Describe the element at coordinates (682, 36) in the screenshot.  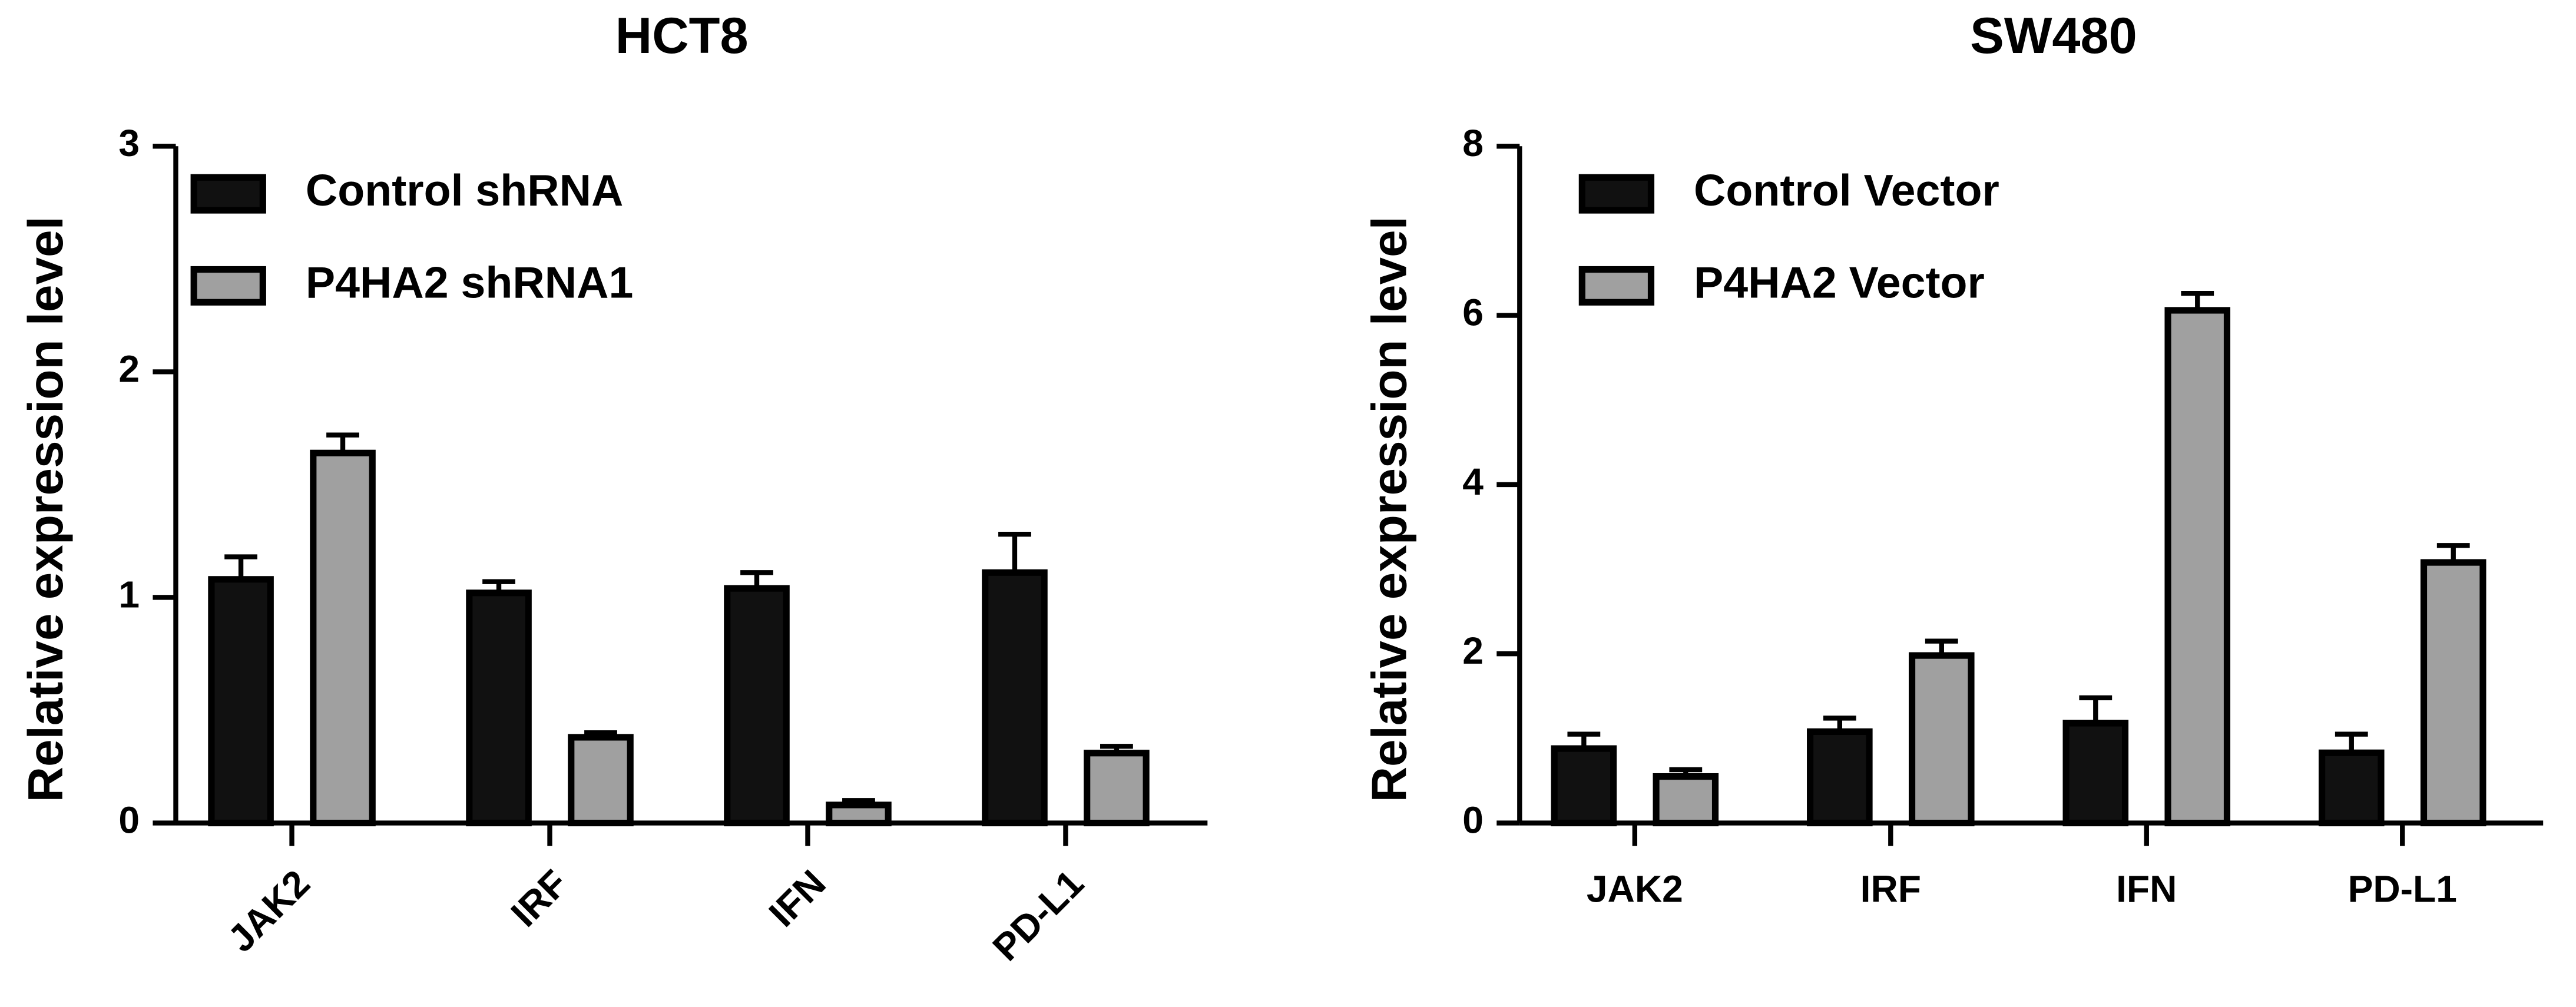
I see `chart-title: HCT8` at that location.